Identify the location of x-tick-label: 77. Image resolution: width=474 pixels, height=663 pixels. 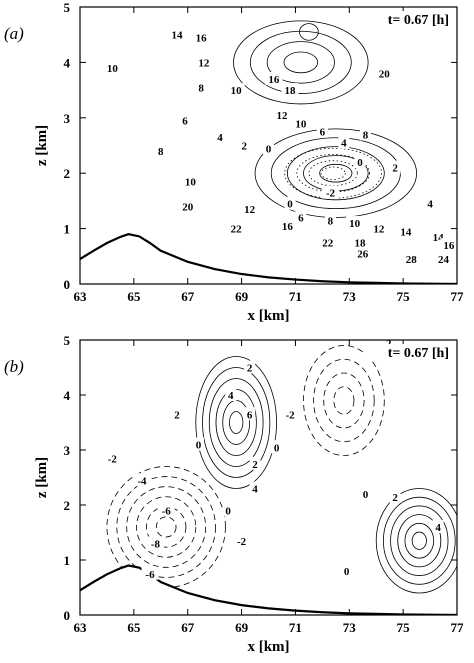
(458, 627).